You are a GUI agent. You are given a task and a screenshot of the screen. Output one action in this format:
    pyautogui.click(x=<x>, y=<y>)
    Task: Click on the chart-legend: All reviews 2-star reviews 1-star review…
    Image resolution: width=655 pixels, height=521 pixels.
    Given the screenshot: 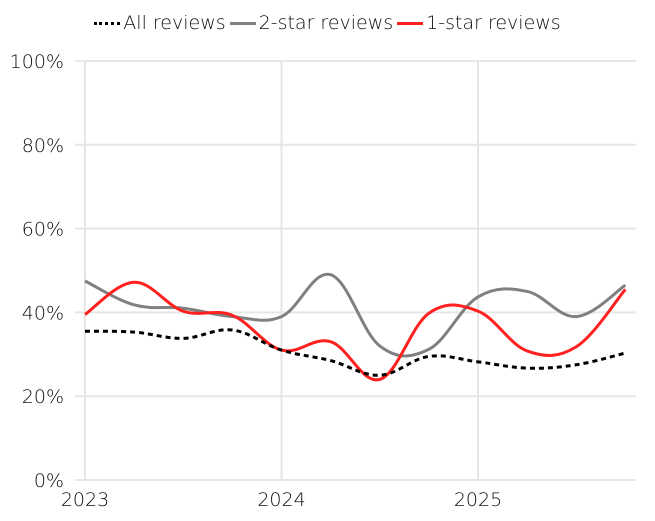 What is the action you would take?
    pyautogui.click(x=327, y=23)
    